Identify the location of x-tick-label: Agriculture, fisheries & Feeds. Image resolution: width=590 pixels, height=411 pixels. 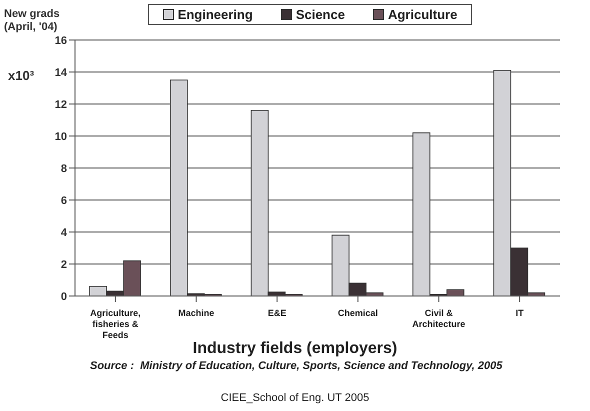
(115, 324).